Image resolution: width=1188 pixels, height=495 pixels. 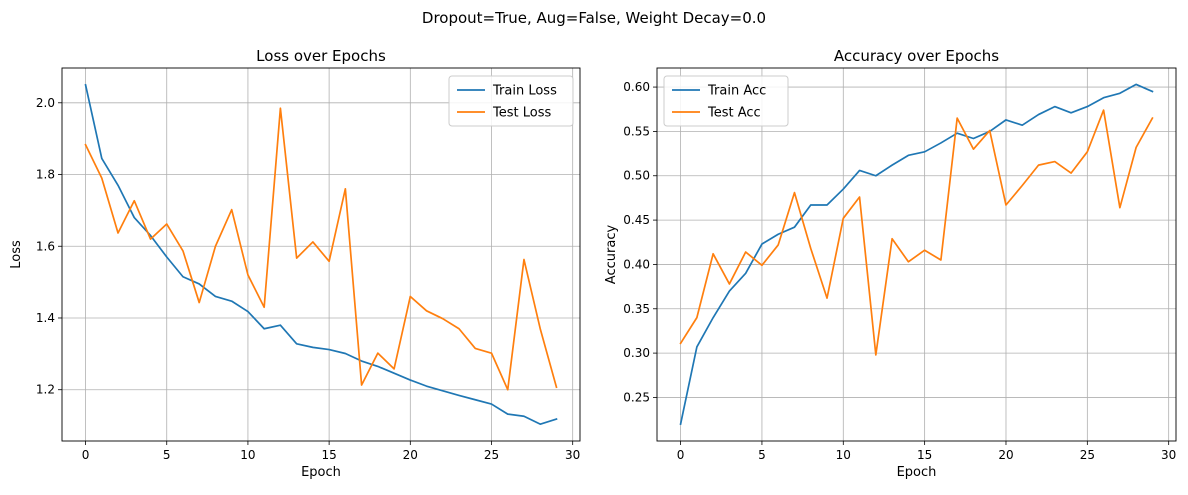 I want to click on legend: Train Loss Test Loss, so click(x=511, y=101).